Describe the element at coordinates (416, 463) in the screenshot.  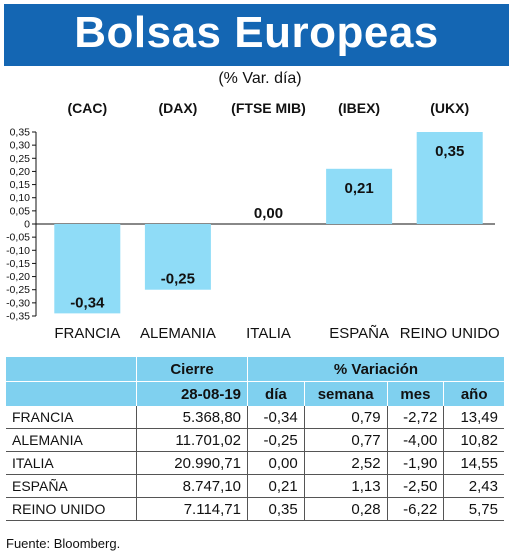
I see `cell-mes: -1,90` at that location.